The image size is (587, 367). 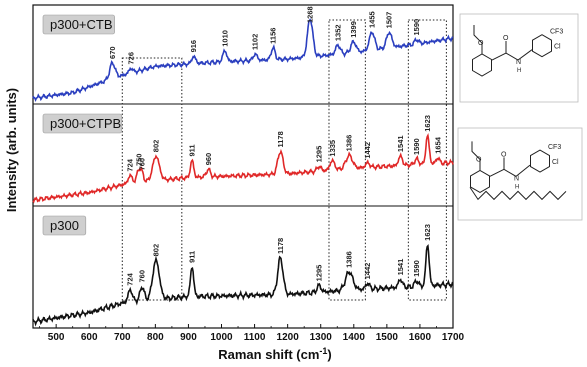 I want to click on alkyl-chain, so click(x=518, y=194).